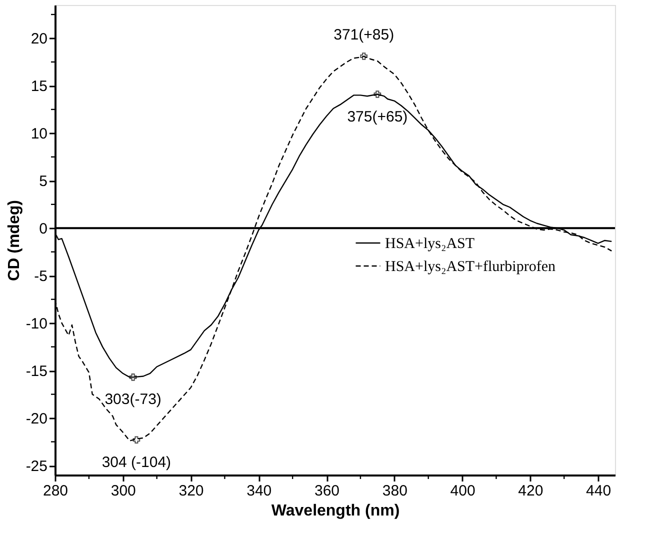 The height and width of the screenshot is (537, 648). What do you see at coordinates (377, 117) in the screenshot?
I see `annotation: 375(+65)` at bounding box center [377, 117].